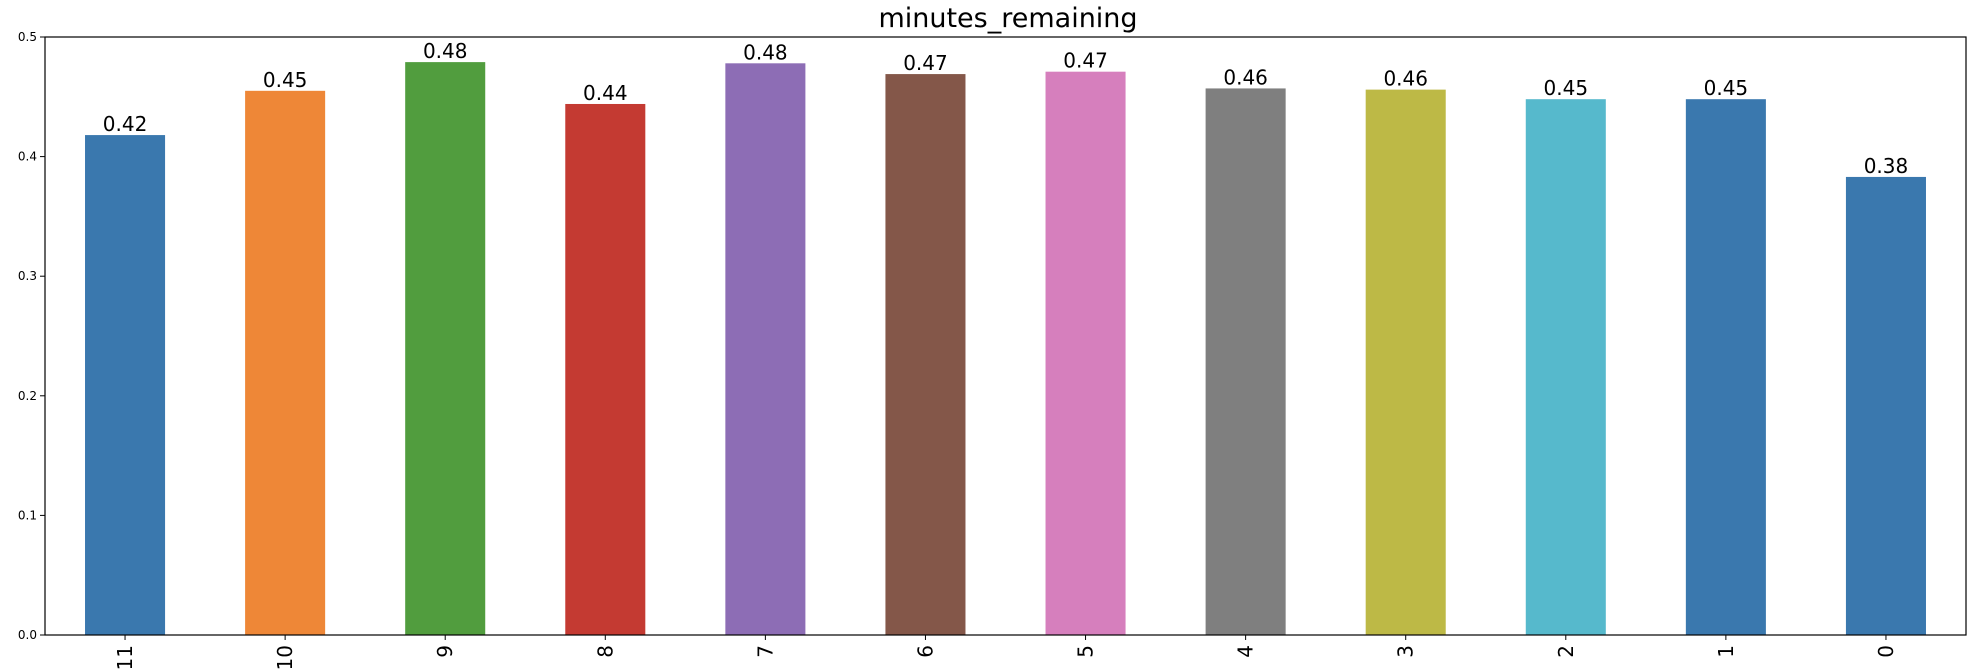 This screenshot has width=1970, height=672. I want to click on x-tick-label-5: 5, so click(1086, 651).